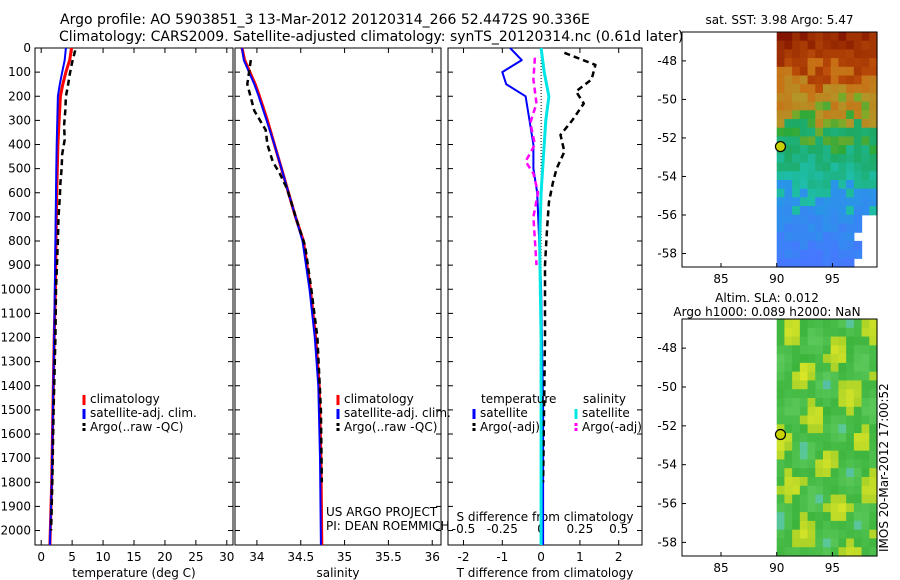 The height and width of the screenshot is (580, 900). What do you see at coordinates (580, 529) in the screenshot?
I see `difference-s-tick-label: 0.25` at bounding box center [580, 529].